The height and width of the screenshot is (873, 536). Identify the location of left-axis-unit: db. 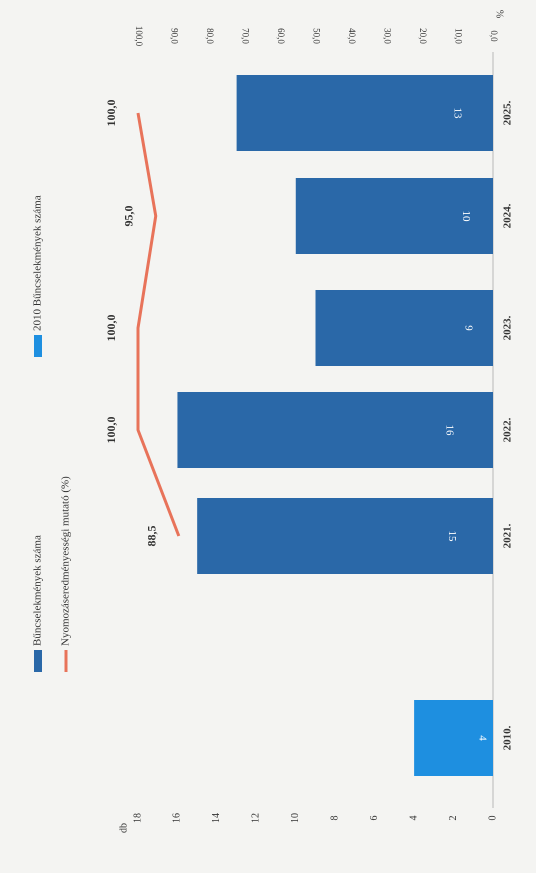
(123, 828).